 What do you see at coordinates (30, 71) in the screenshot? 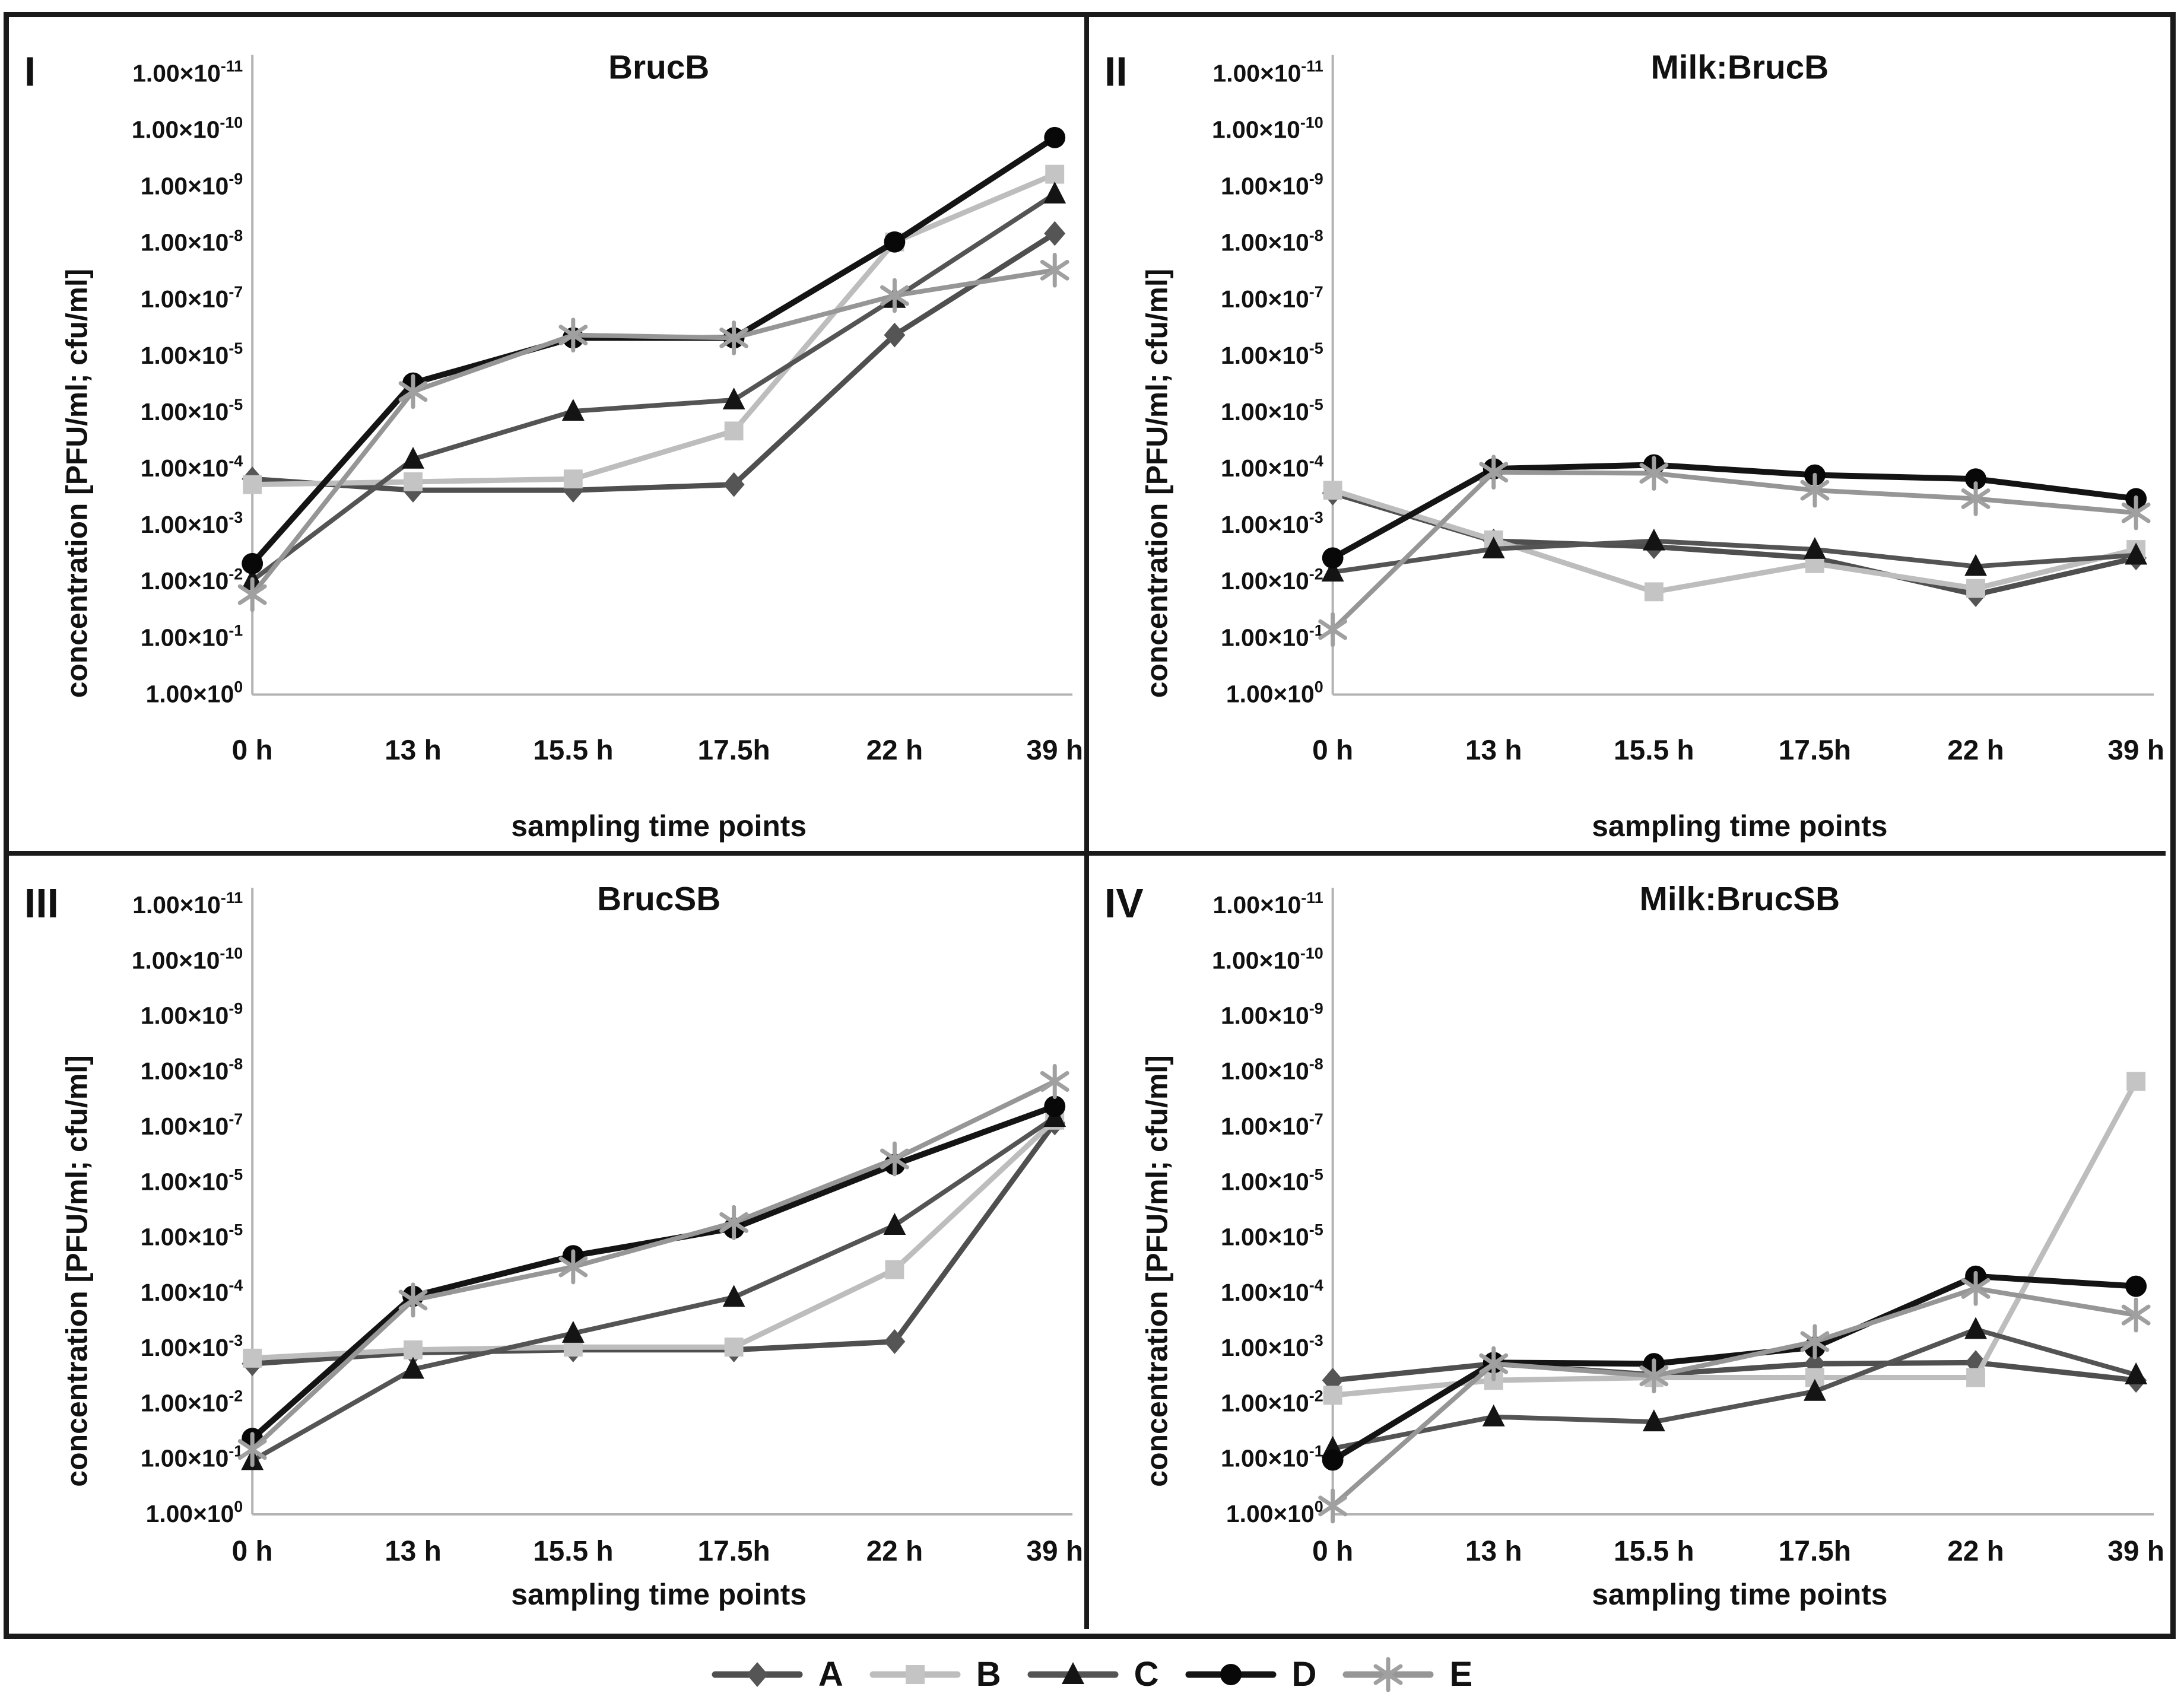
I see `panel-numeral: I` at bounding box center [30, 71].